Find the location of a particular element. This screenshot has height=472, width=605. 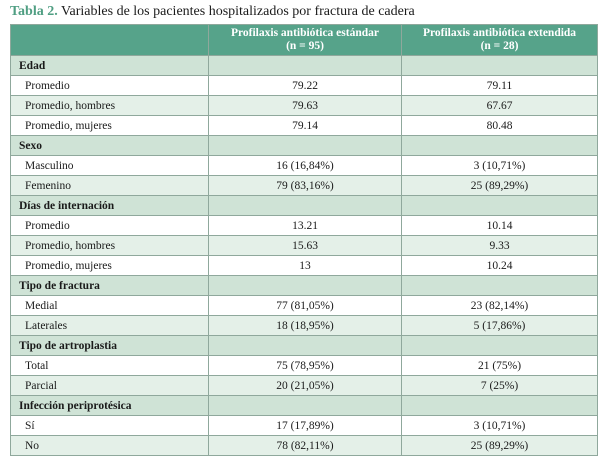

extended-value: 10.14 is located at coordinates (499, 225).